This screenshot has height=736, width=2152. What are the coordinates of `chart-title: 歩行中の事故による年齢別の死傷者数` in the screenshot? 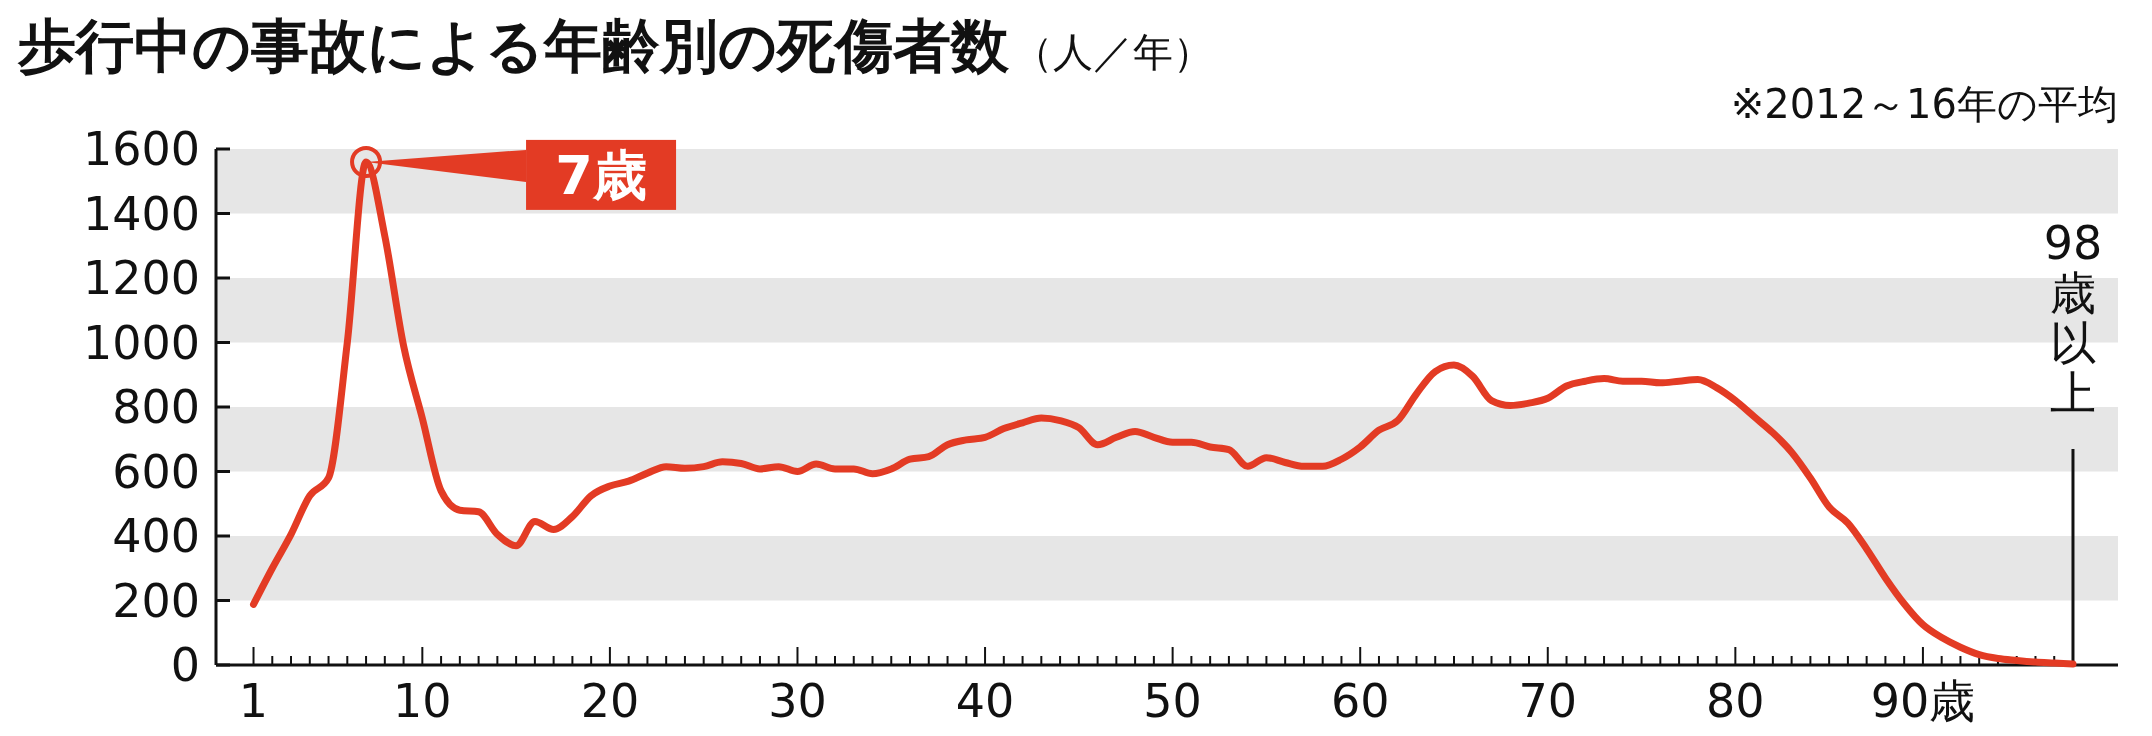 It's located at (513, 46).